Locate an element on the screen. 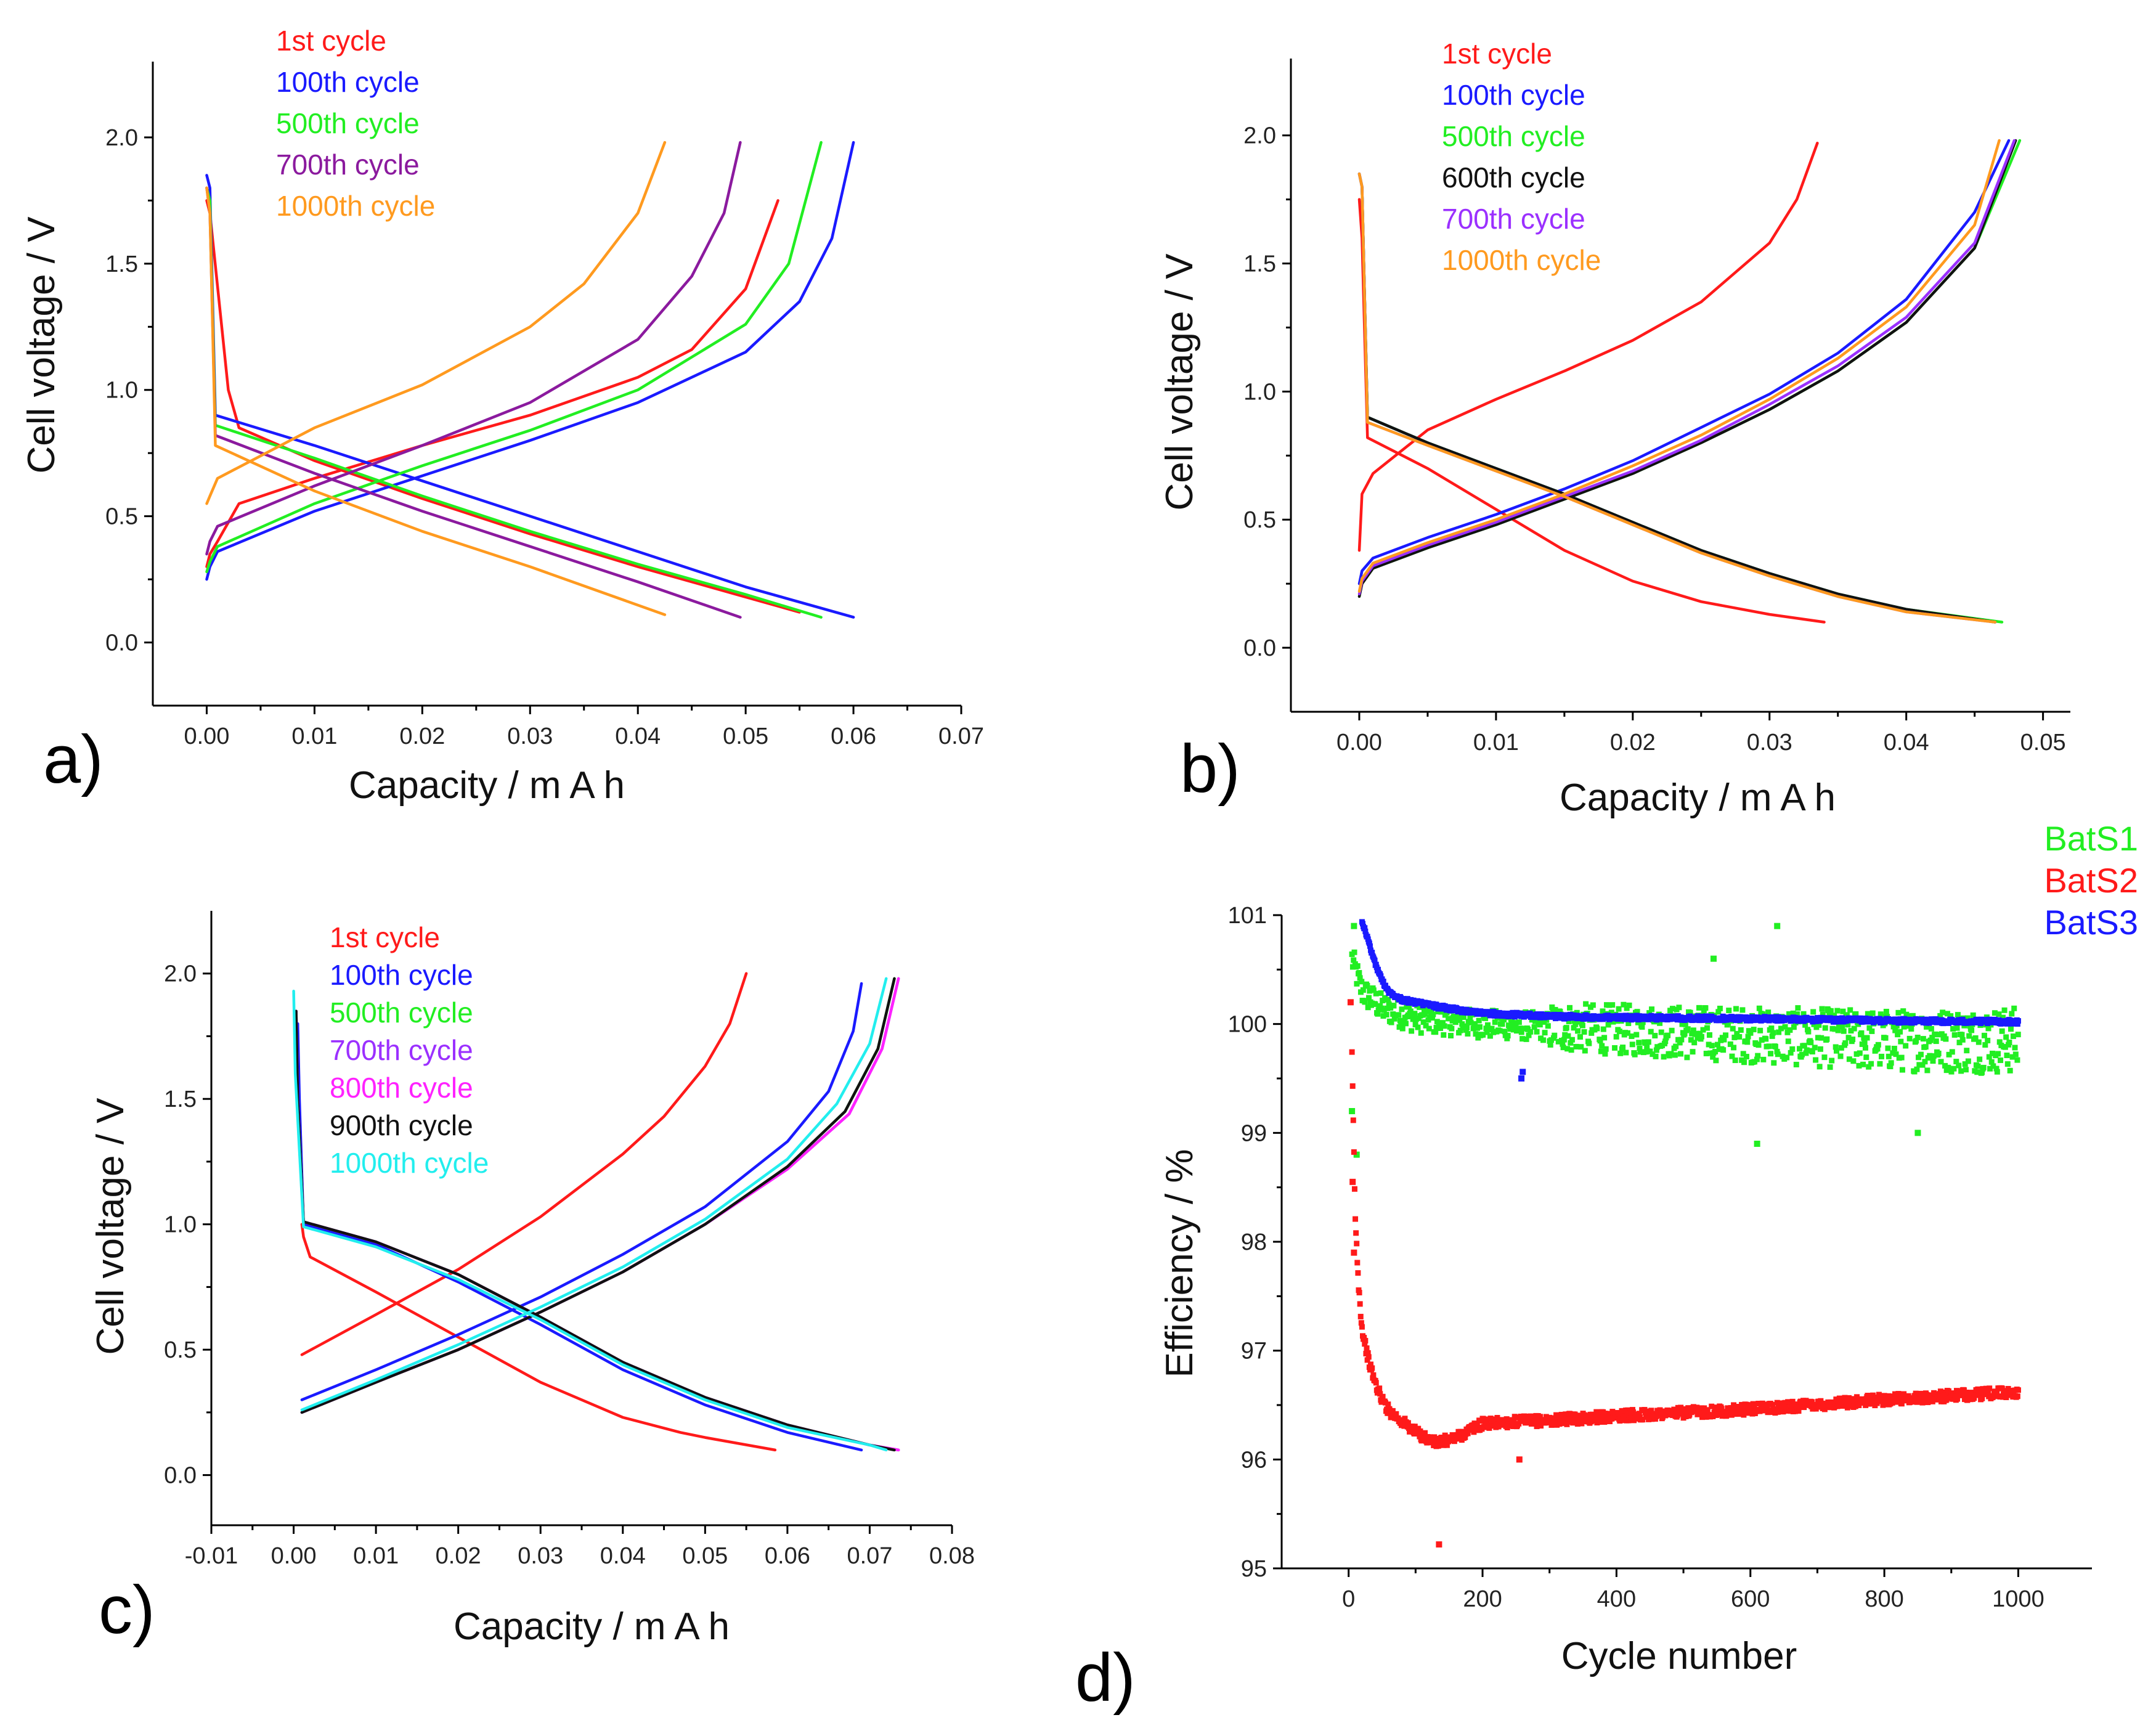  panel-c-x-tick-label: 0.06 is located at coordinates (787, 1556).